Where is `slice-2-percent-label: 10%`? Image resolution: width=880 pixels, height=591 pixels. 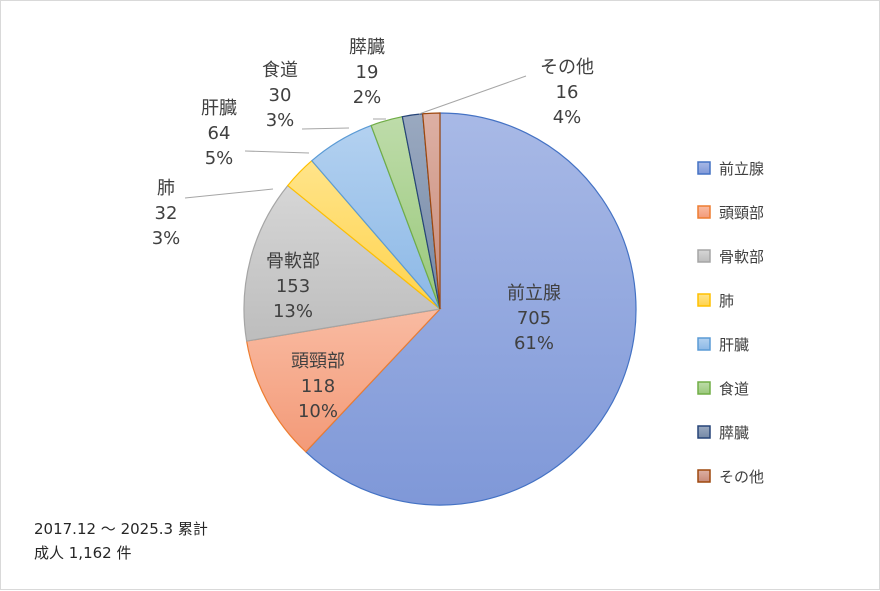
slice-2-percent-label: 10% is located at coordinates (318, 411).